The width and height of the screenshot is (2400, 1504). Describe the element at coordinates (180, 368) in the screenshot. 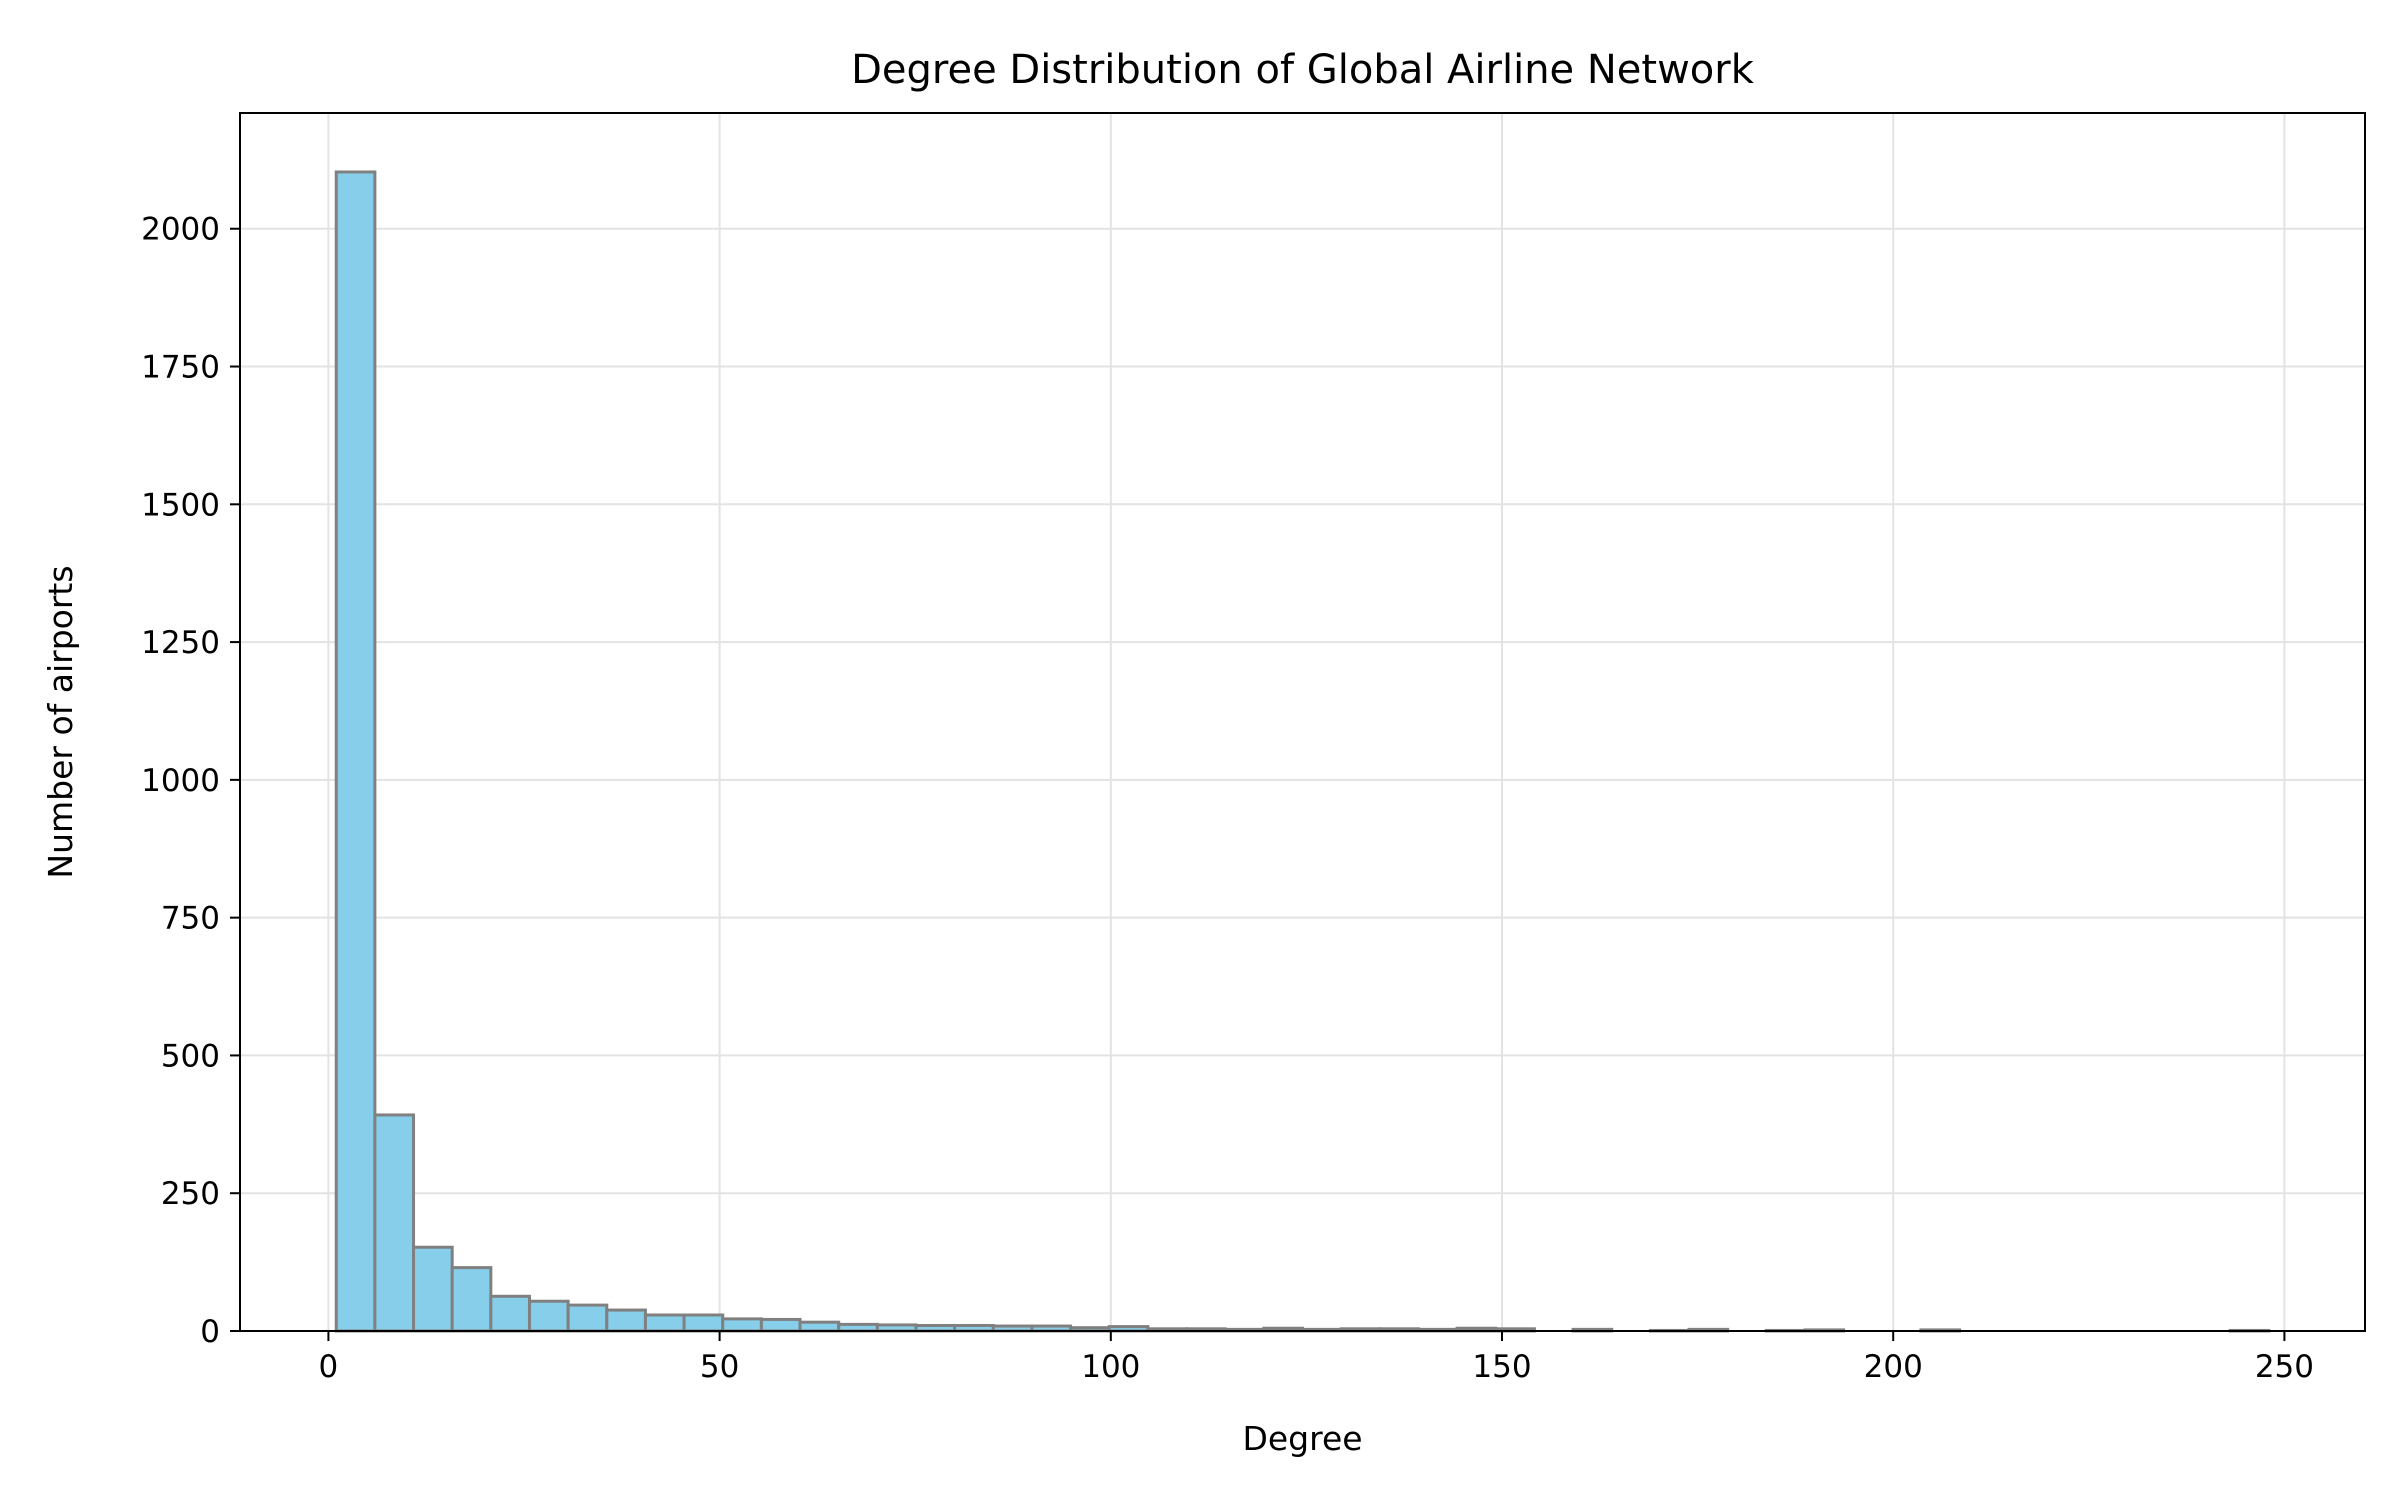

I see `y-tick-label: 1750` at that location.